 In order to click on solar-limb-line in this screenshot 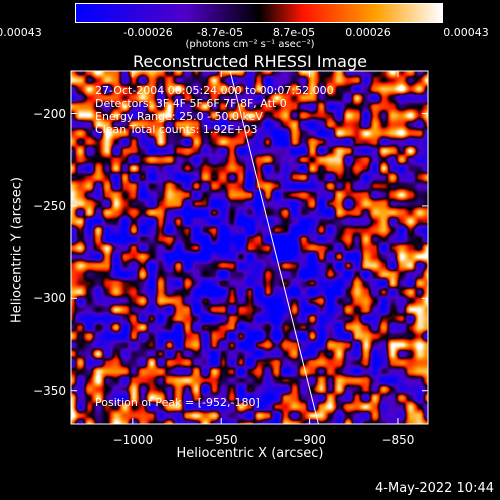, I will do `click(274, 247)`.